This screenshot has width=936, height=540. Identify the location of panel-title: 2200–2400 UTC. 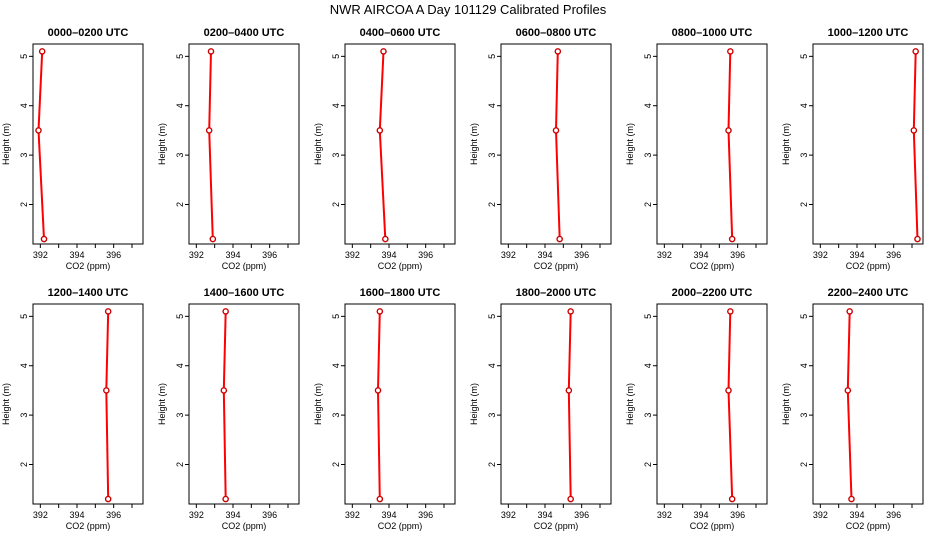
(868, 293).